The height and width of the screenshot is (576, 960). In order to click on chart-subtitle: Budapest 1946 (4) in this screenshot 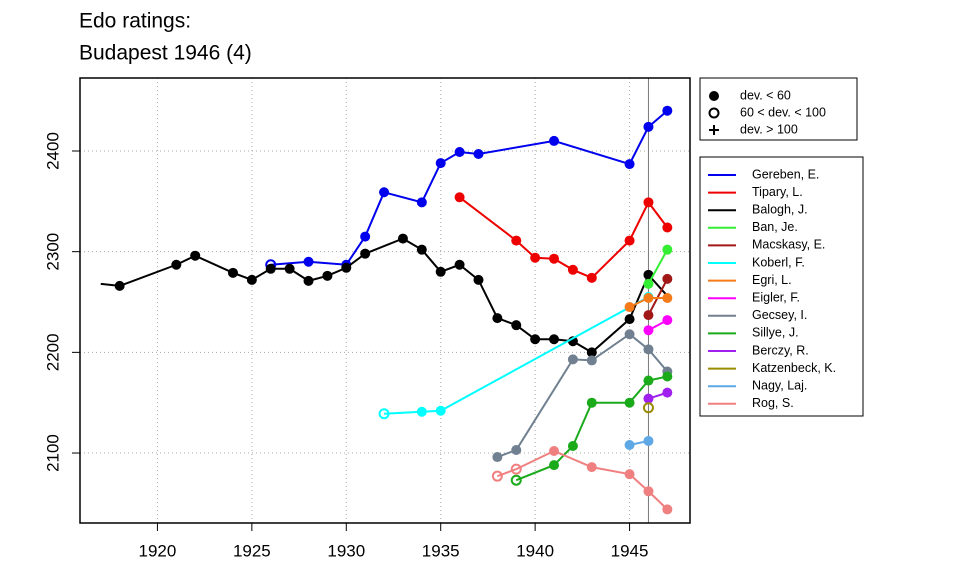, I will do `click(165, 53)`.